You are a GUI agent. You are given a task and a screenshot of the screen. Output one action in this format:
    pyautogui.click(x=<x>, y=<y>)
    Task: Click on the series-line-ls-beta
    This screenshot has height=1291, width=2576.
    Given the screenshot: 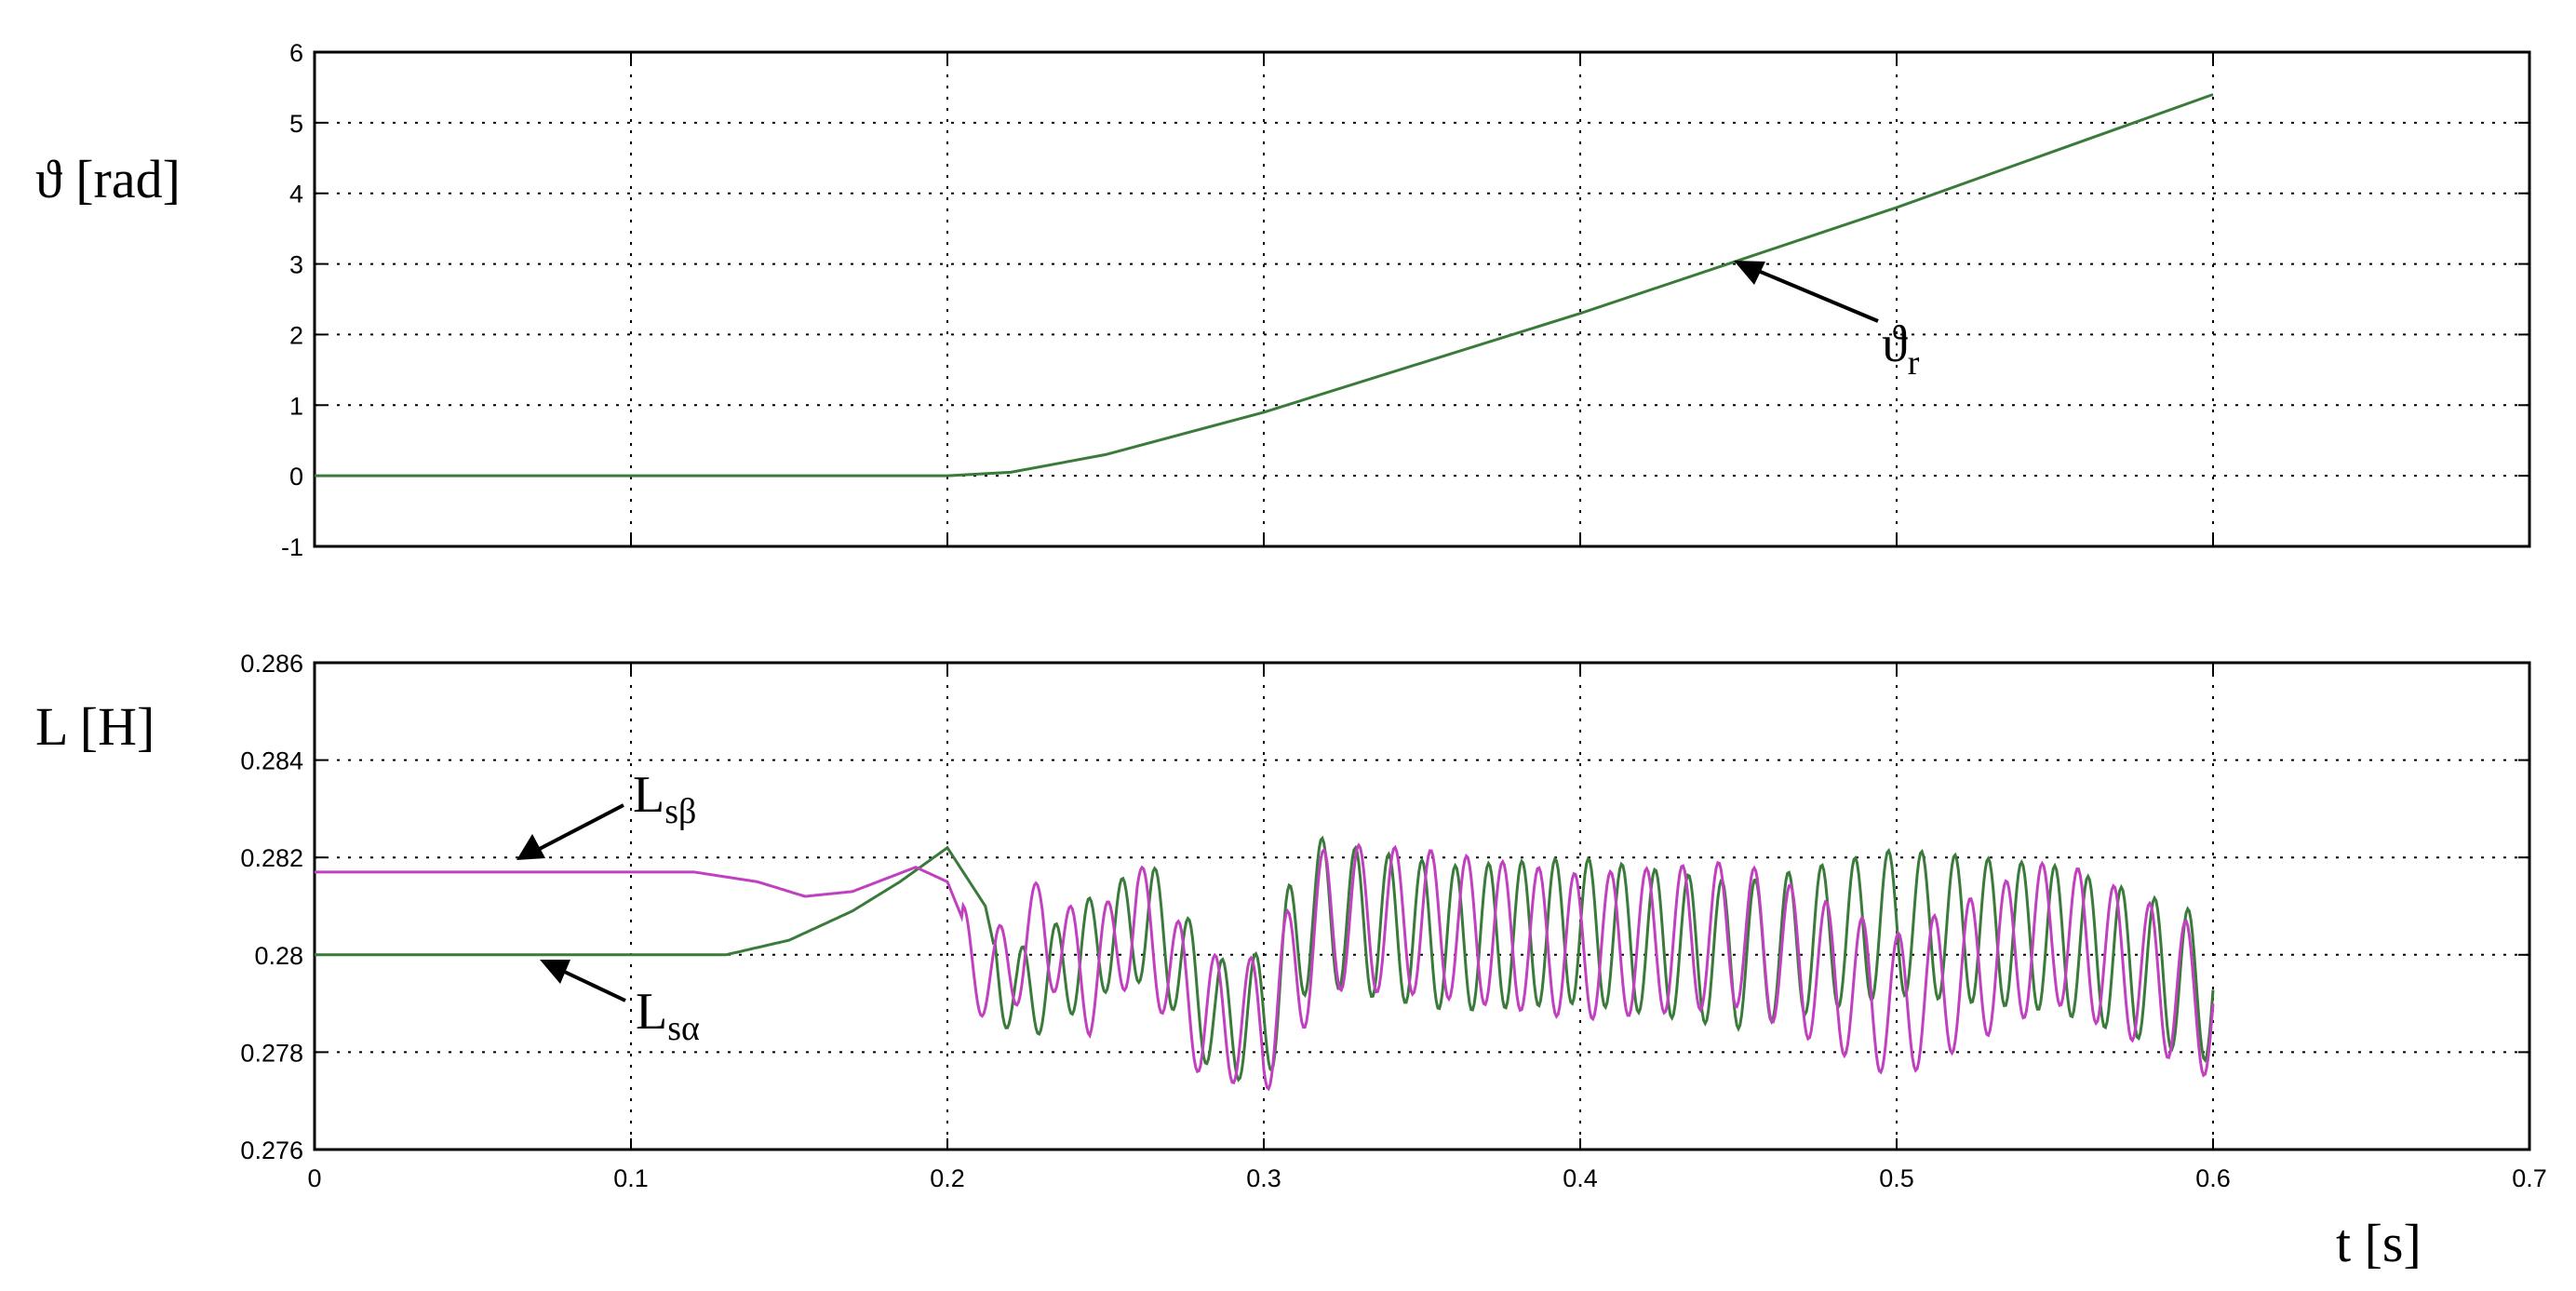 What is the action you would take?
    pyautogui.click(x=1265, y=967)
    